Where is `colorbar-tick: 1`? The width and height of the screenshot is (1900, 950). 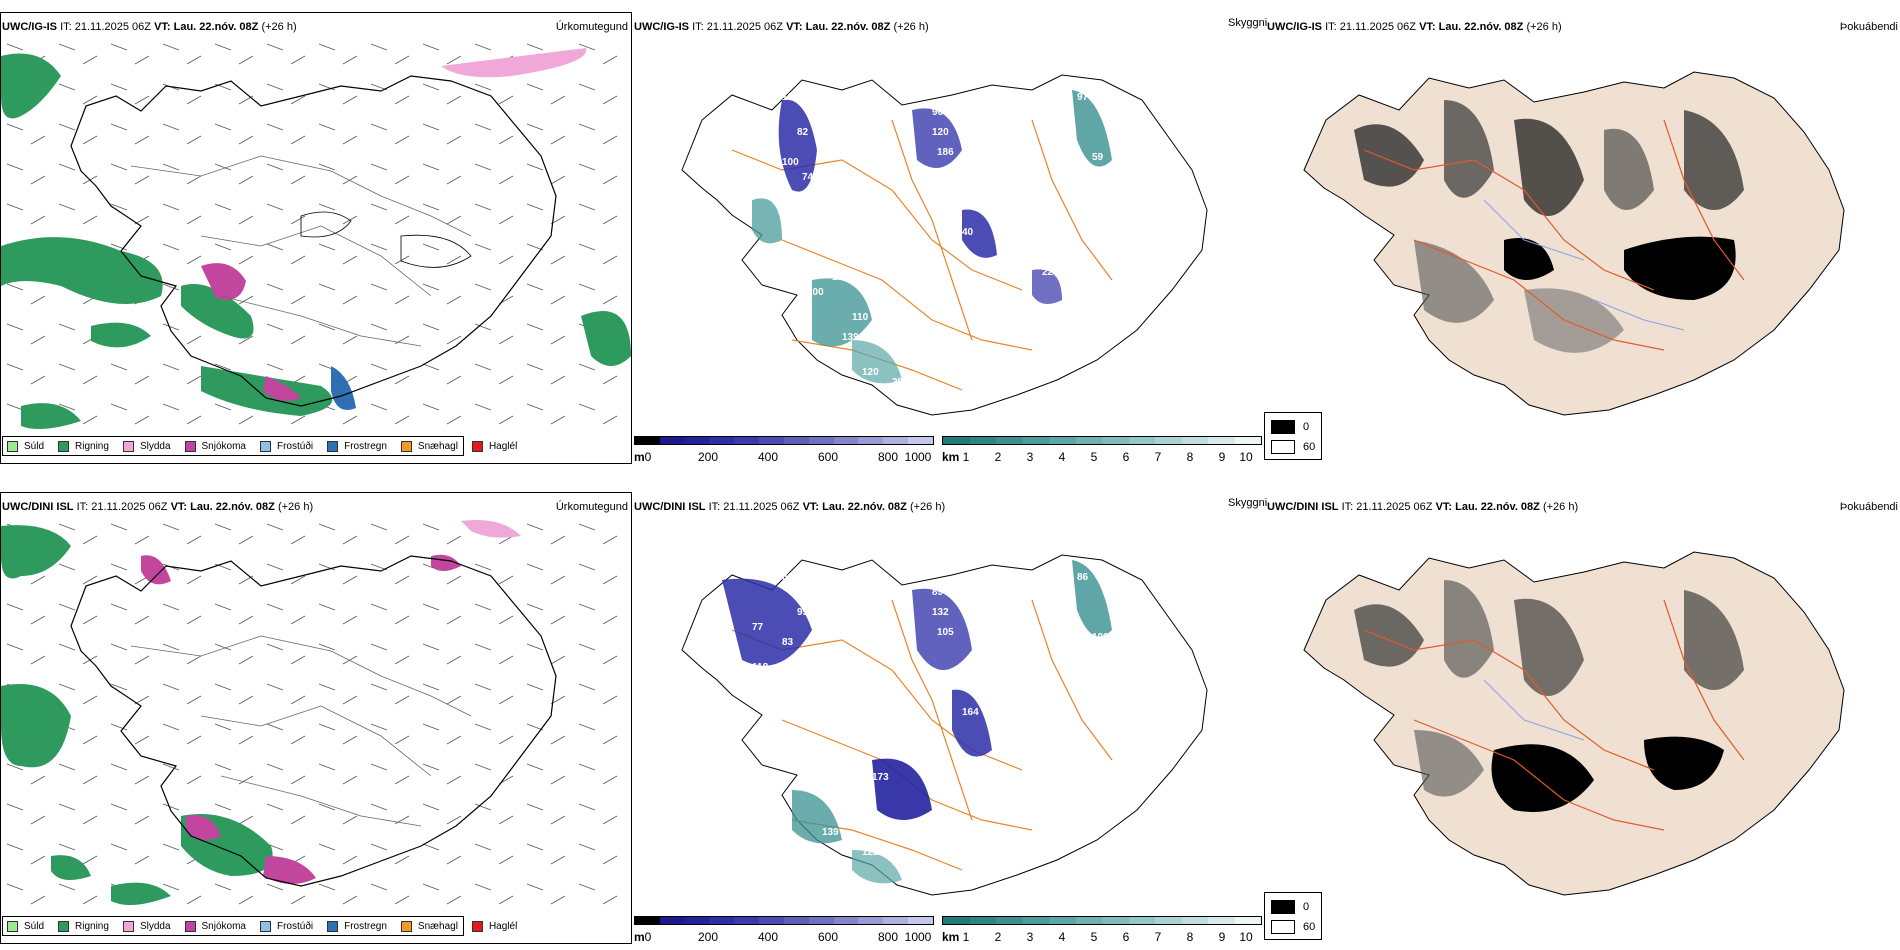 colorbar-tick: 1 is located at coordinates (966, 457).